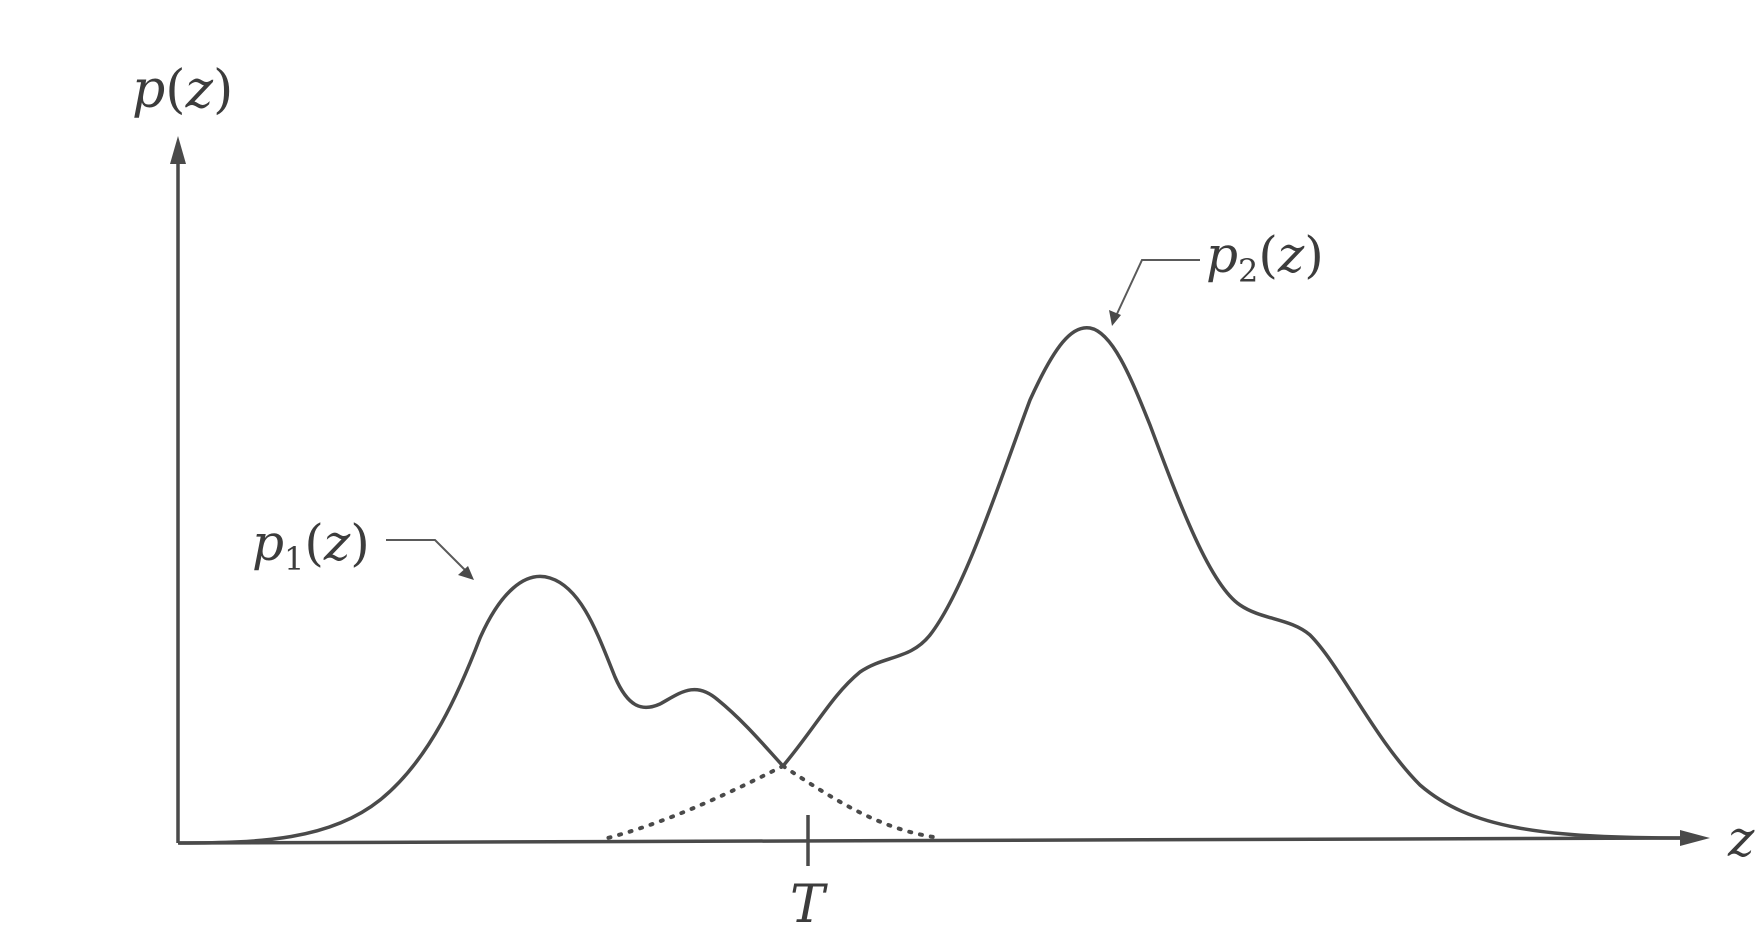  What do you see at coordinates (1695, 838) in the screenshot?
I see `x-axis-arrowhead` at bounding box center [1695, 838].